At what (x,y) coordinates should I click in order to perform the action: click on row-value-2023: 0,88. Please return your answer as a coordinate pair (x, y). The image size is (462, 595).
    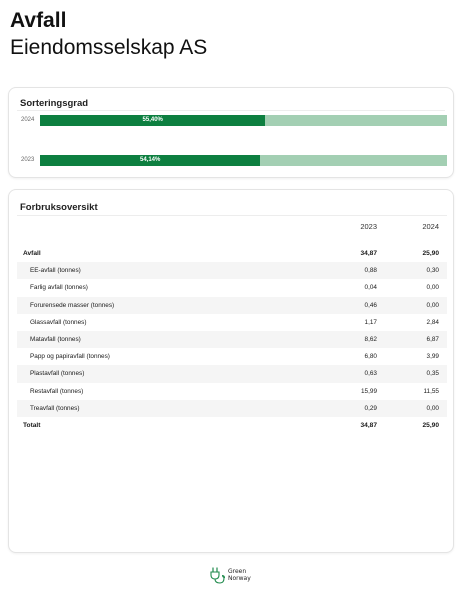
    Looking at the image, I should click on (370, 271).